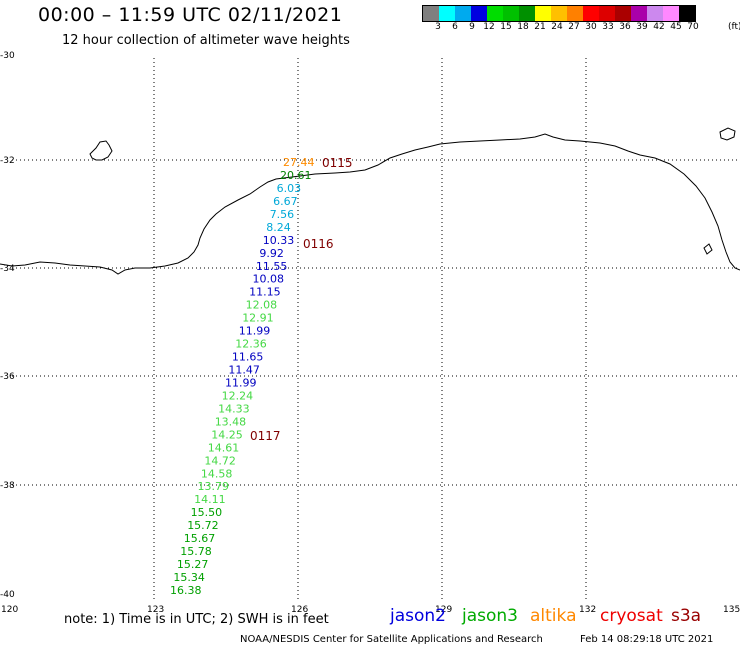 This screenshot has width=740, height=650. What do you see at coordinates (506, 27) in the screenshot?
I see `color-scale-label: 15` at bounding box center [506, 27].